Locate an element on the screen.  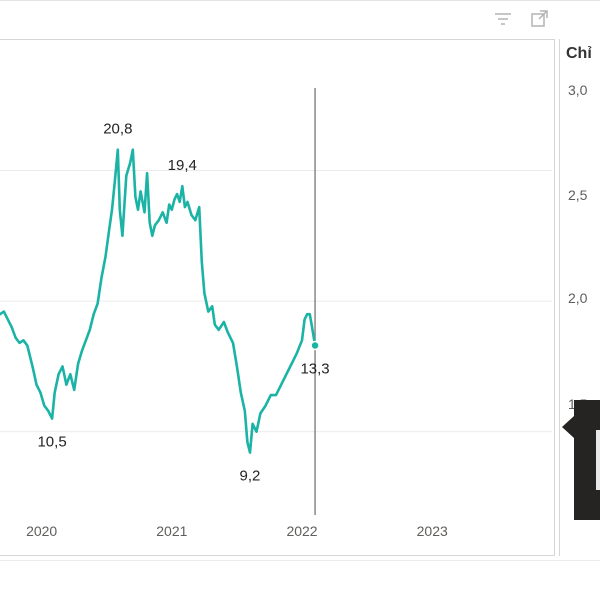
hover-point is located at coordinates (315, 345).